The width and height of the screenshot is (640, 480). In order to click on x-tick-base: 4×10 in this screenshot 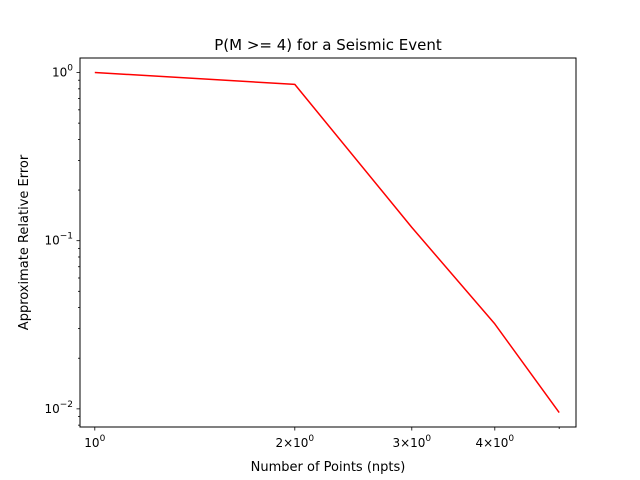, I will do `click(491, 443)`.